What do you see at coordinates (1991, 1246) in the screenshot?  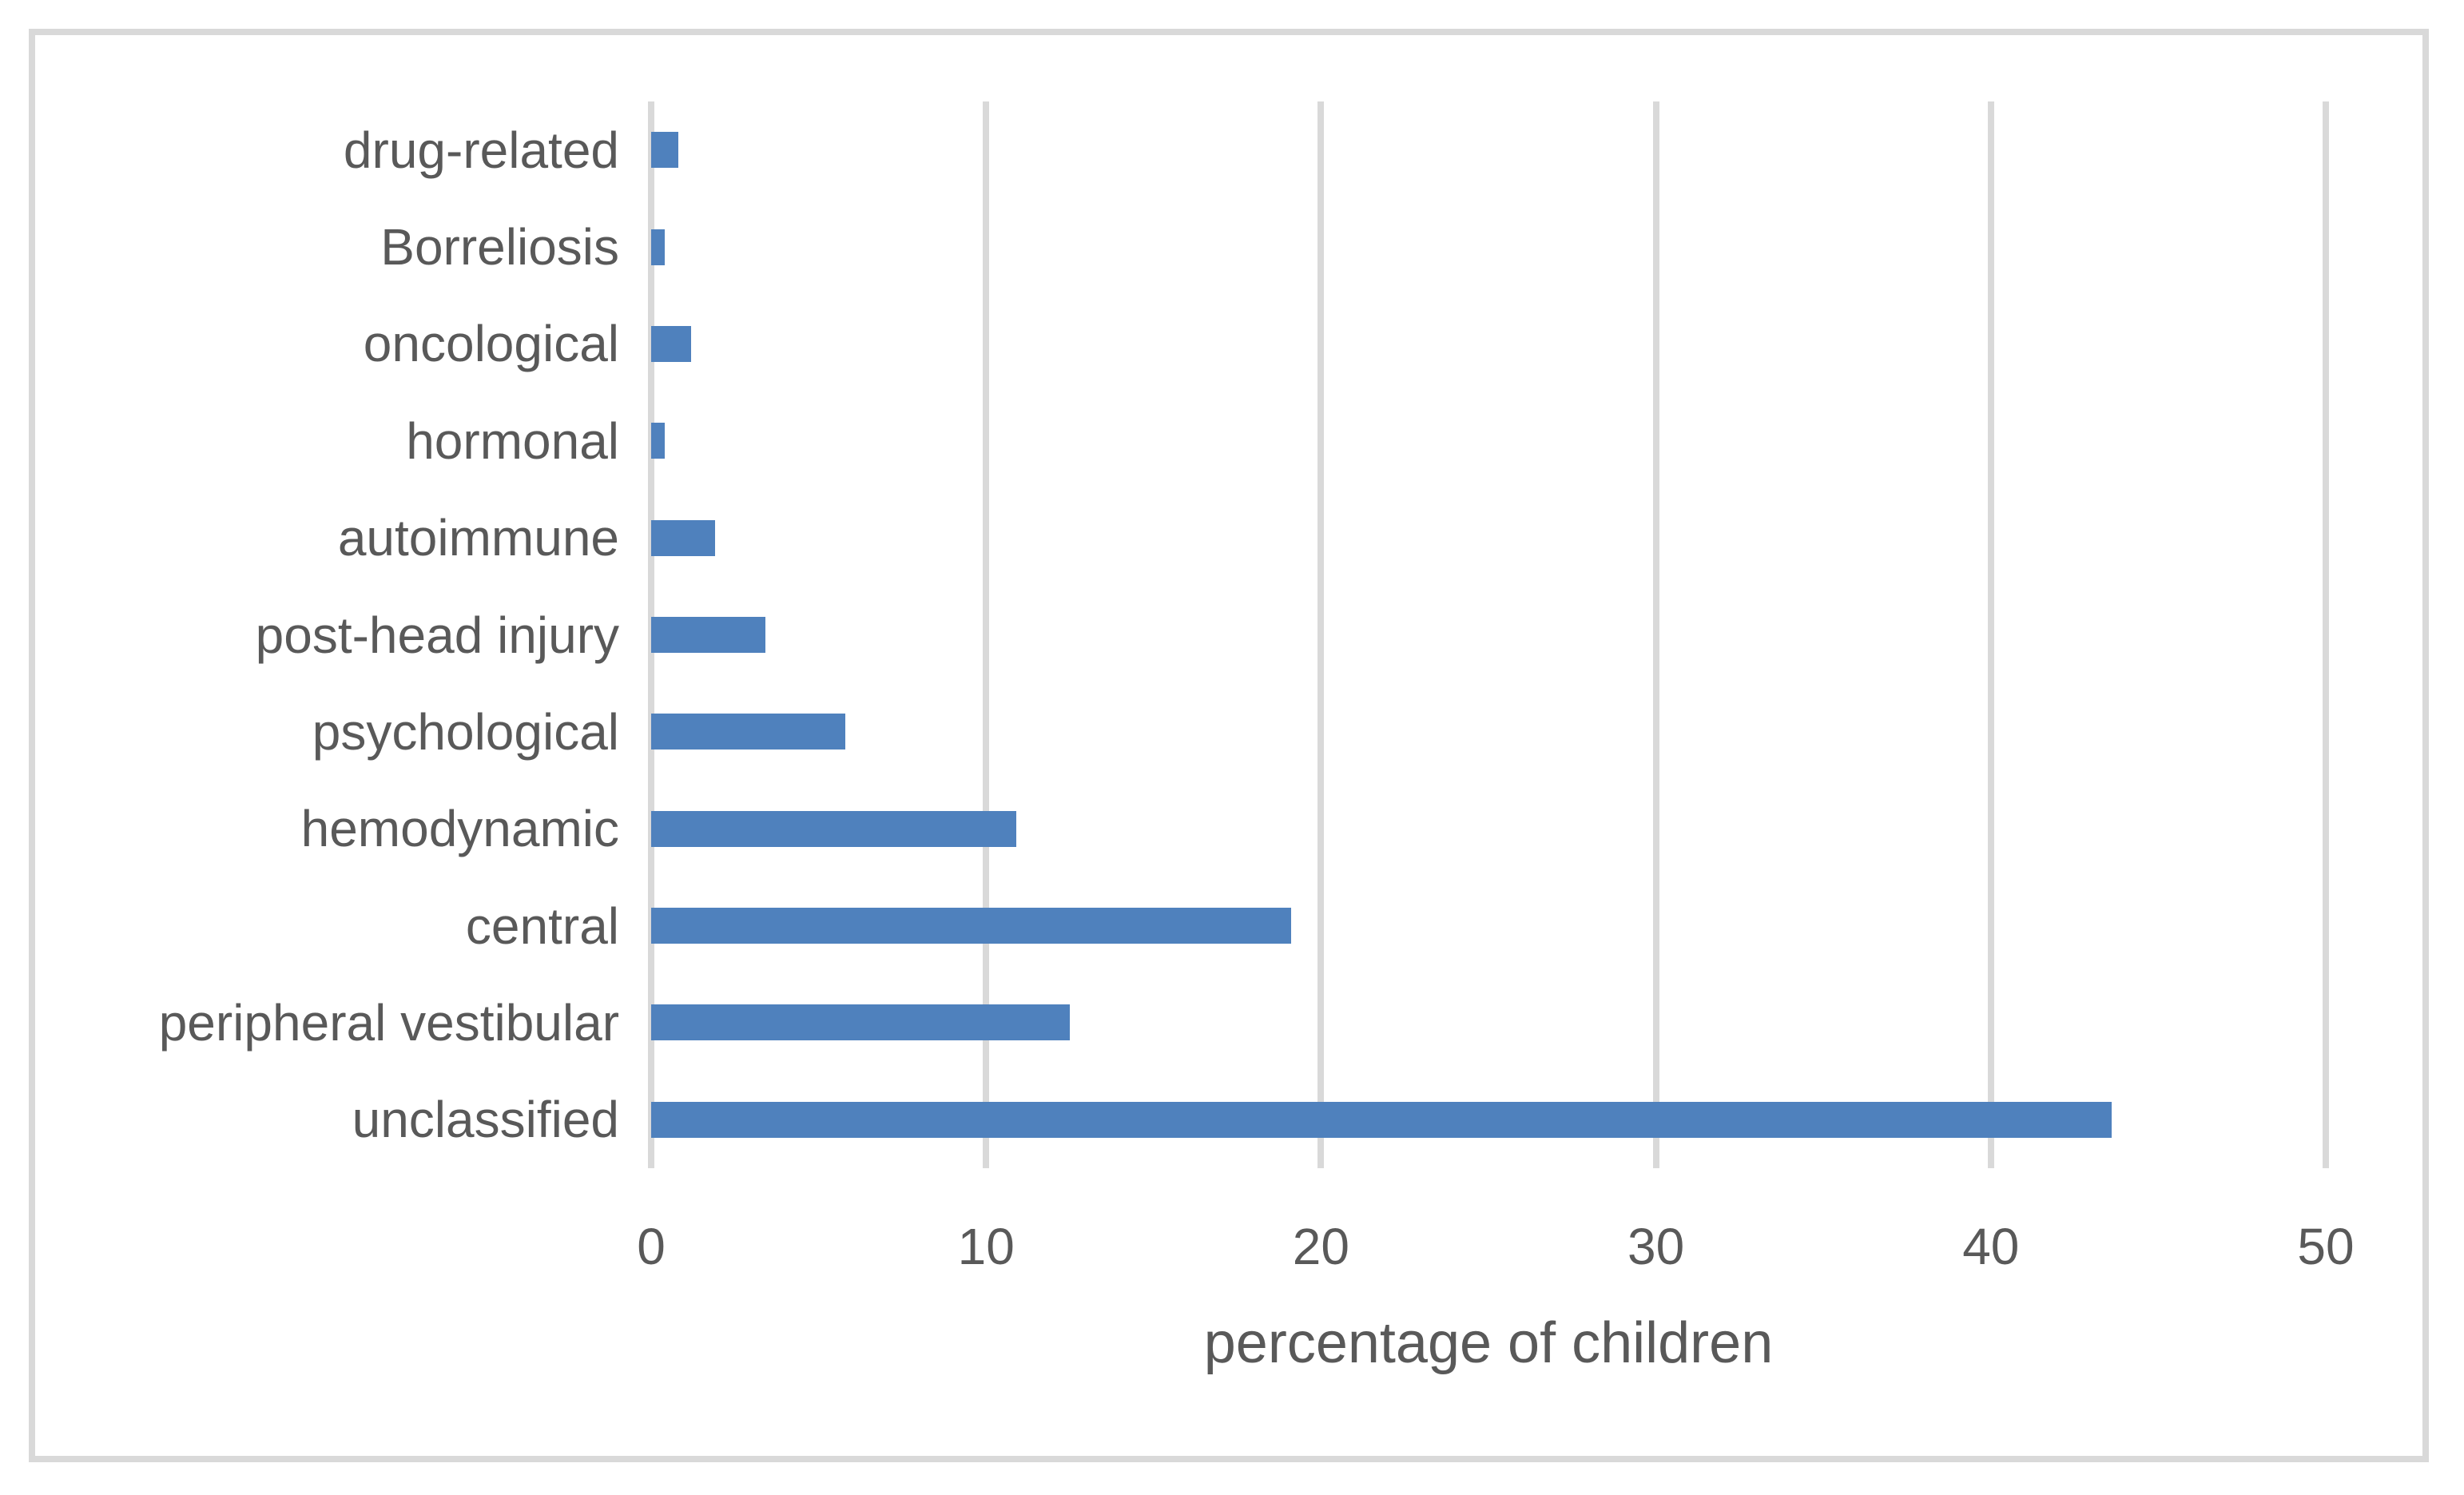 I see `tick-label-40: 40` at bounding box center [1991, 1246].